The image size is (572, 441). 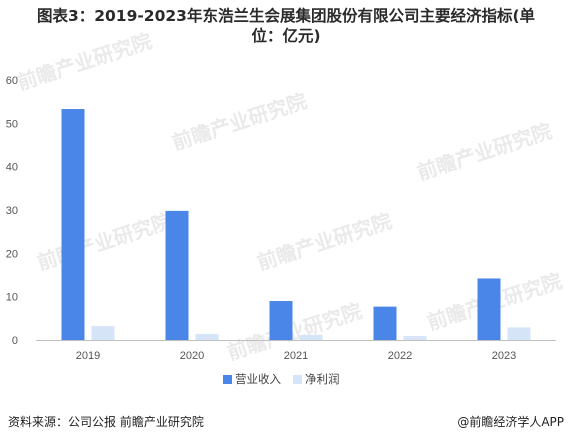 What do you see at coordinates (510, 422) in the screenshot?
I see `brand-label: @前瞻经济学人APP` at bounding box center [510, 422].